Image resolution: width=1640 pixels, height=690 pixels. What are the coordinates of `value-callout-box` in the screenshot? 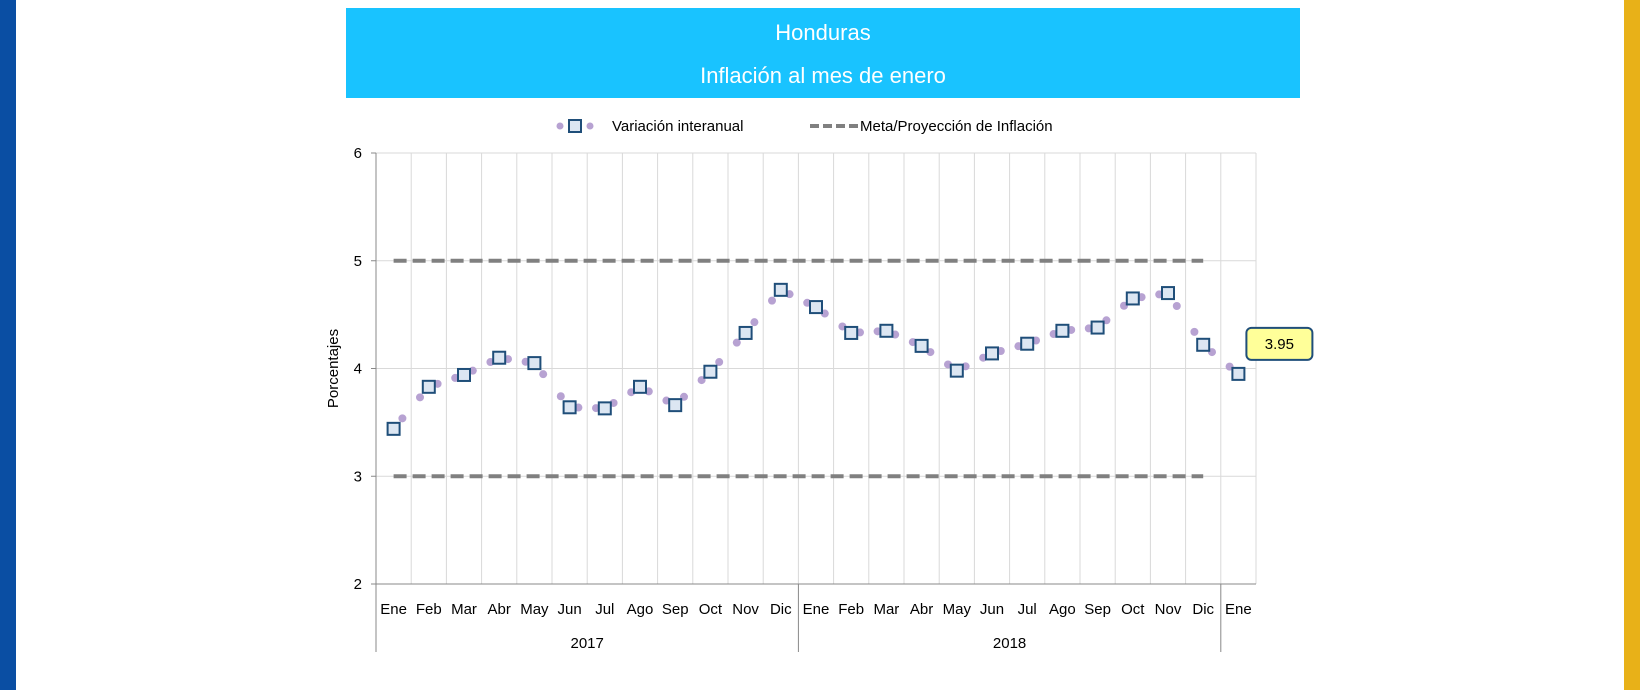 It's located at (1279, 343).